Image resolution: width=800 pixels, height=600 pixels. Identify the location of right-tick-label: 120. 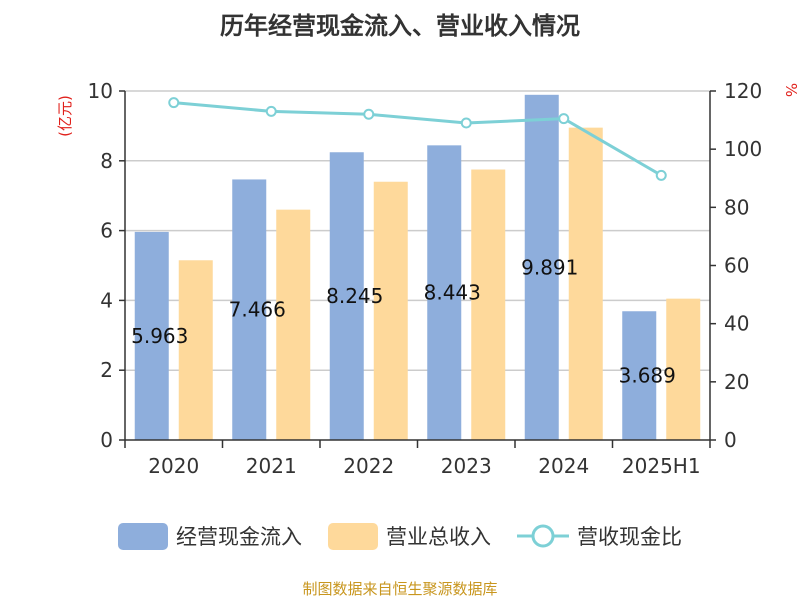
(743, 91).